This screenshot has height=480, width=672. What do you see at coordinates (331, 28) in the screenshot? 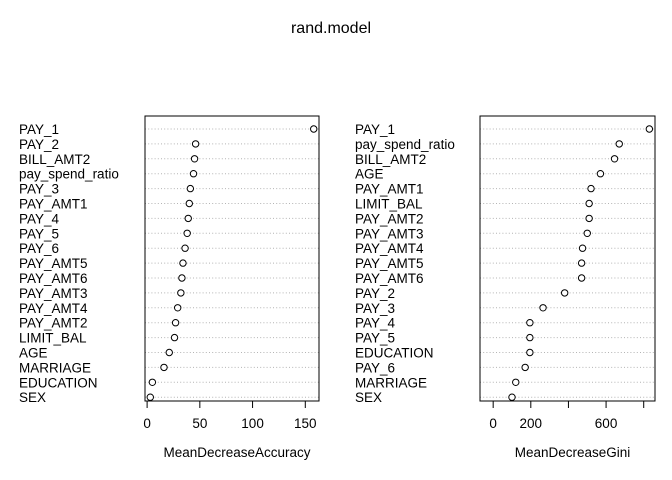
I see `chart-title: rand.model` at bounding box center [331, 28].